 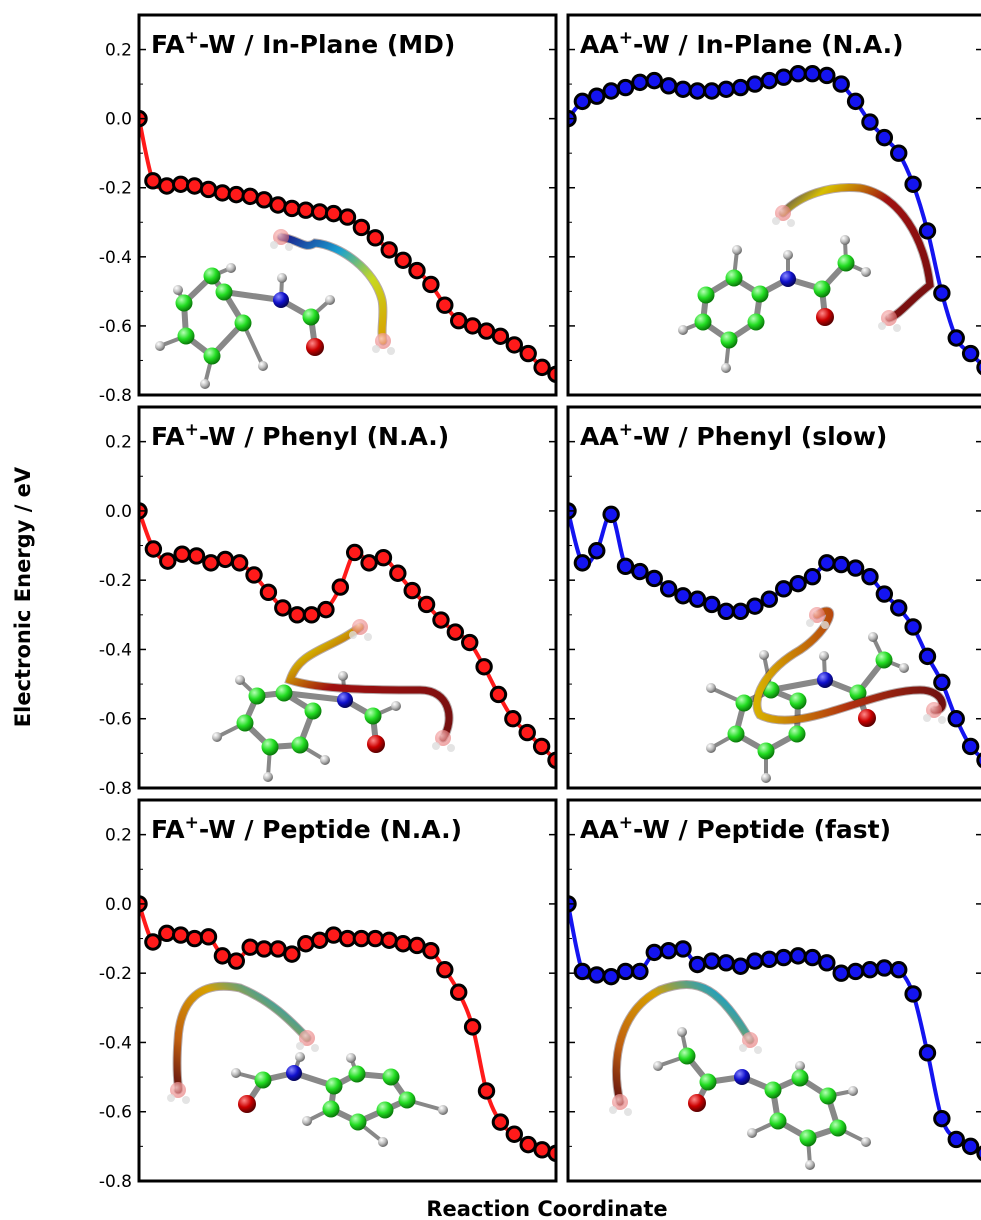 What do you see at coordinates (118, 512) in the screenshot?
I see `y-tick-label: 0.0` at bounding box center [118, 512].